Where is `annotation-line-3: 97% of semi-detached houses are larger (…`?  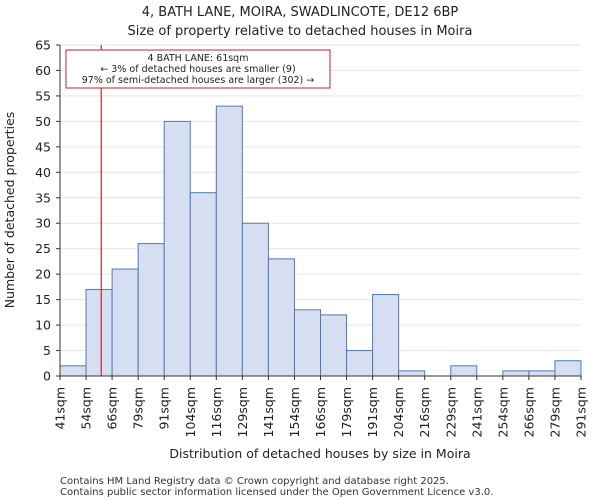
annotation-line-3: 97% of semi-detached houses are larger (… is located at coordinates (198, 80).